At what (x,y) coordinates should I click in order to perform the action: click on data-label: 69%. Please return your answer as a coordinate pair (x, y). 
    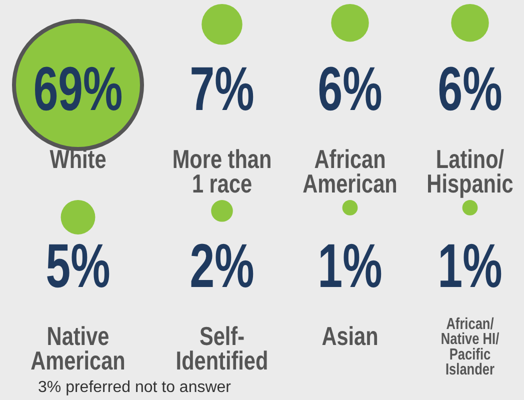
    Looking at the image, I should click on (78, 89).